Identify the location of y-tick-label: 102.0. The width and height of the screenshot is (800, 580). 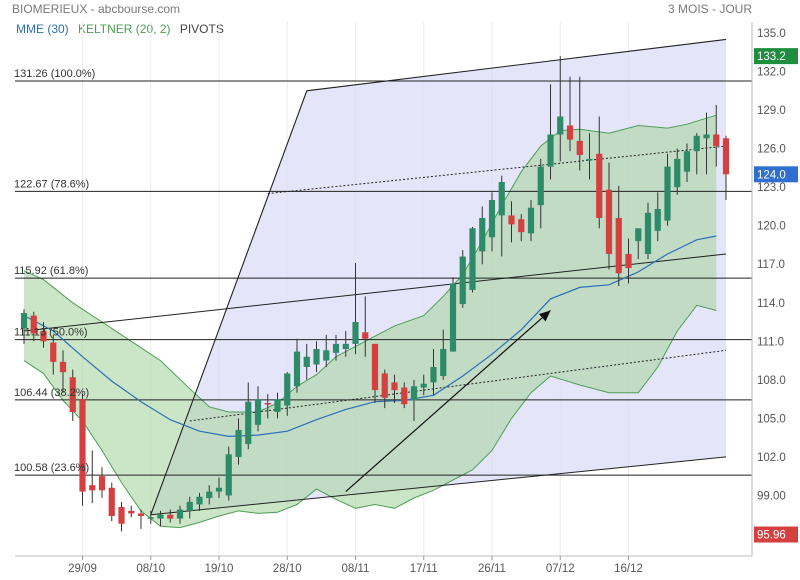
(771, 458).